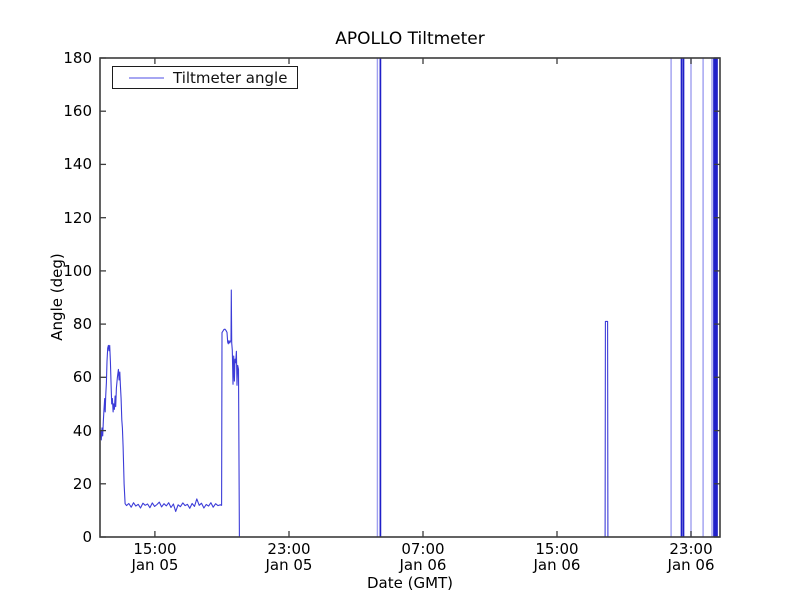  Describe the element at coordinates (77, 58) in the screenshot. I see `y-tick-label: 180` at that location.